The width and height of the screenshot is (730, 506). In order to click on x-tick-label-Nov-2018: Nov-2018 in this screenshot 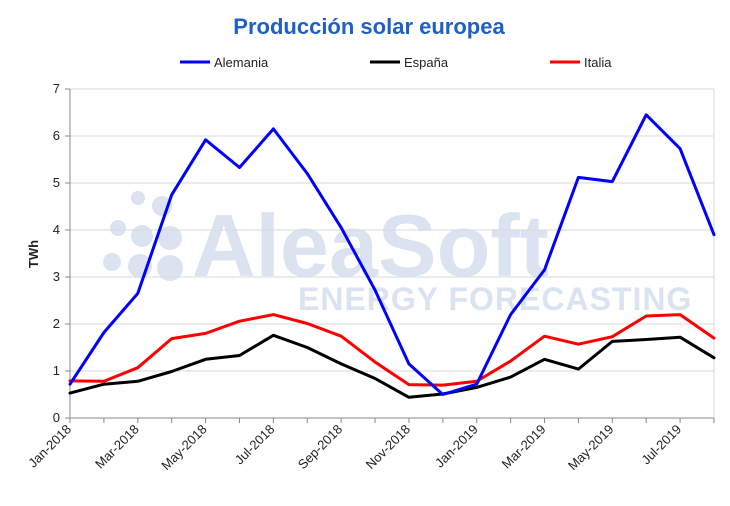, I will do `click(388, 447)`.